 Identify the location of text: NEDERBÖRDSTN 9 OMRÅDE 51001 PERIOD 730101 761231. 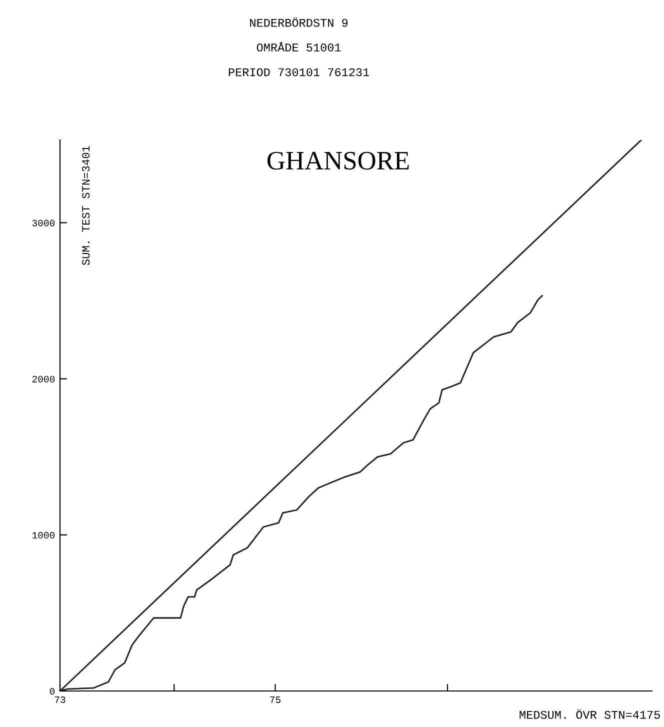
(299, 46).